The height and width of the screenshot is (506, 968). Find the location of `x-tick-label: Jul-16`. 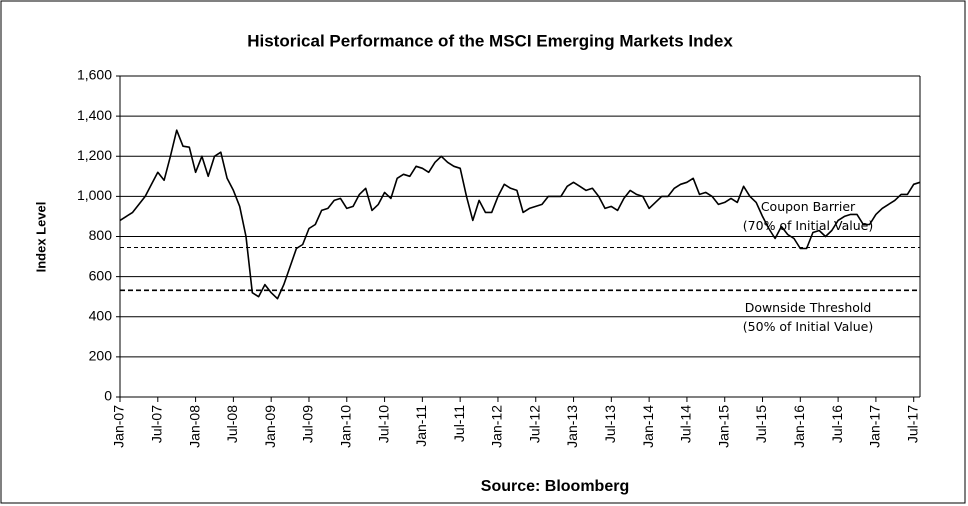

x-tick-label: Jul-16 is located at coordinates (837, 424).